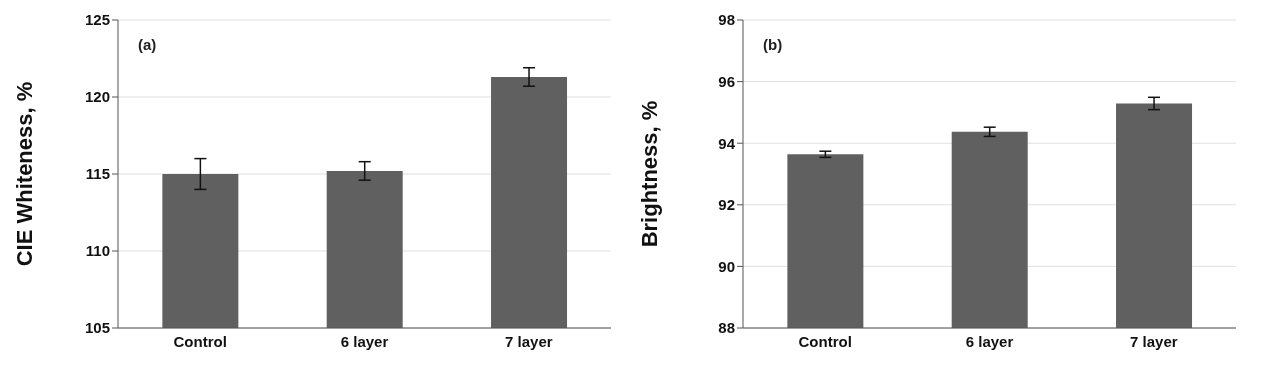 Image resolution: width=1263 pixels, height=389 pixels. Describe the element at coordinates (649, 174) in the screenshot. I see `y-axis-title: Brightness, %` at that location.